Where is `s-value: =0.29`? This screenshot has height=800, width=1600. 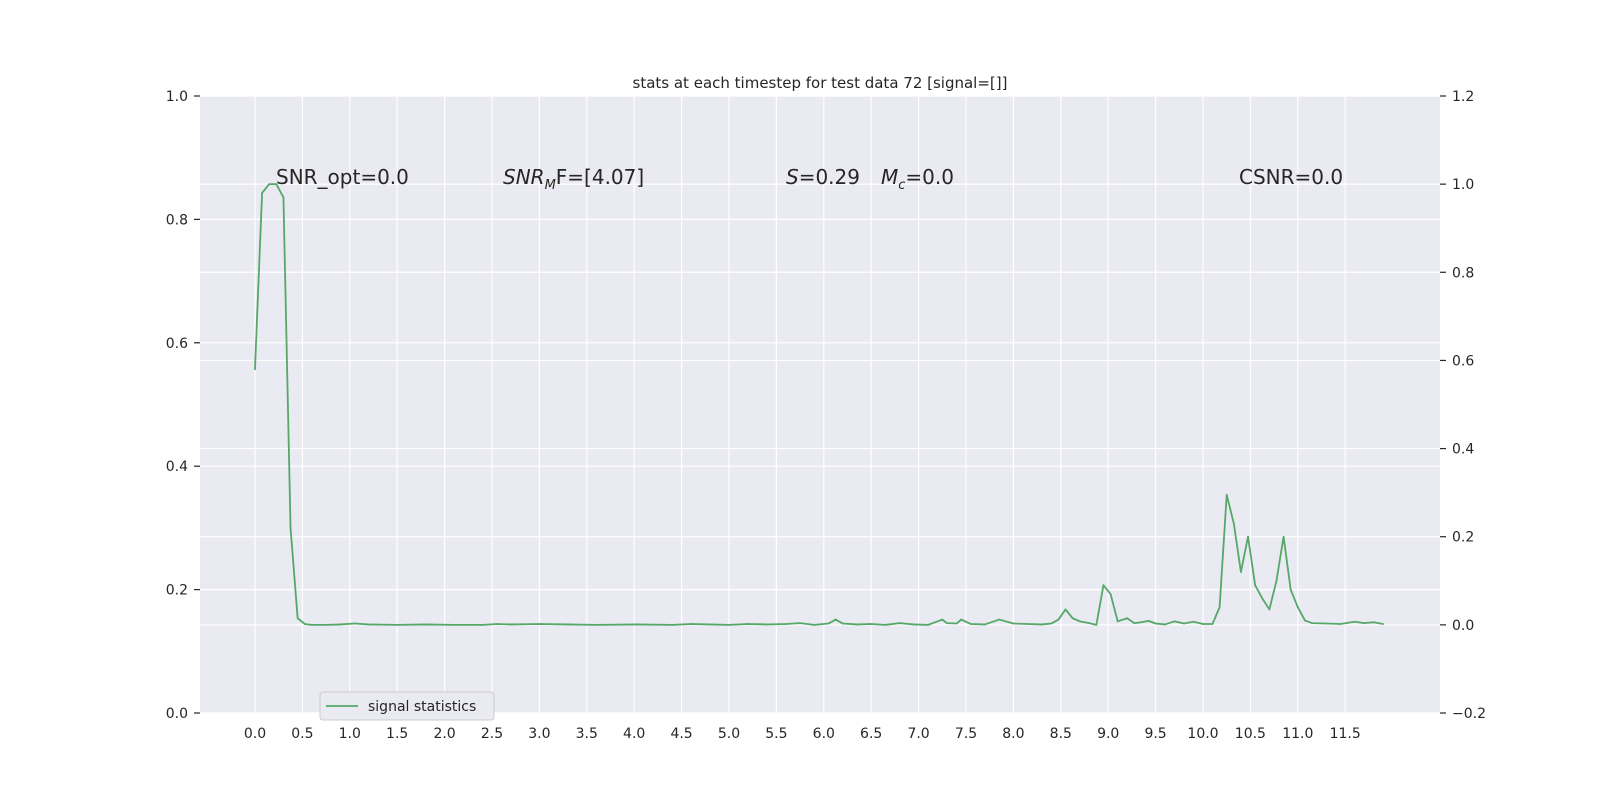
s-value: =0.29 is located at coordinates (829, 177).